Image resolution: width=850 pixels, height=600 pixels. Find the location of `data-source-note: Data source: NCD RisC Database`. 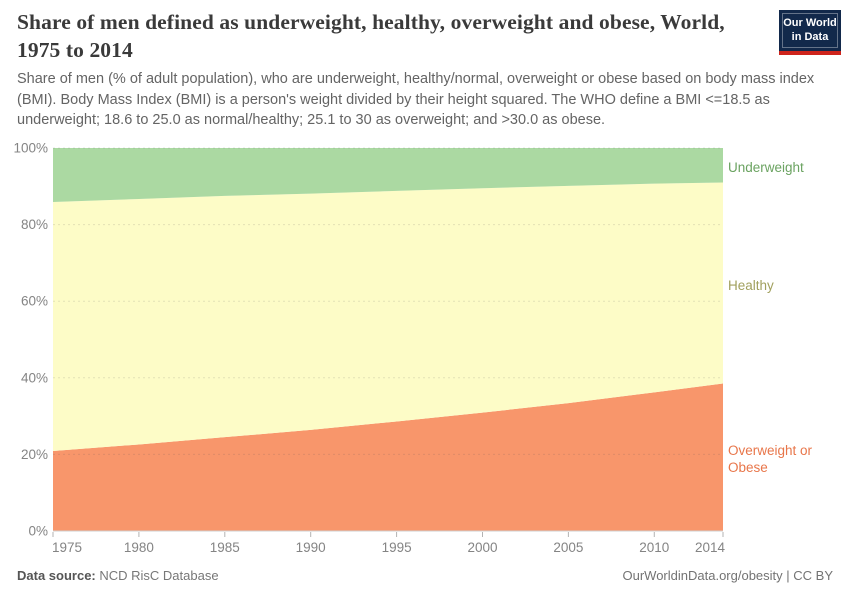

data-source-note: Data source: NCD RisC Database is located at coordinates (118, 575).